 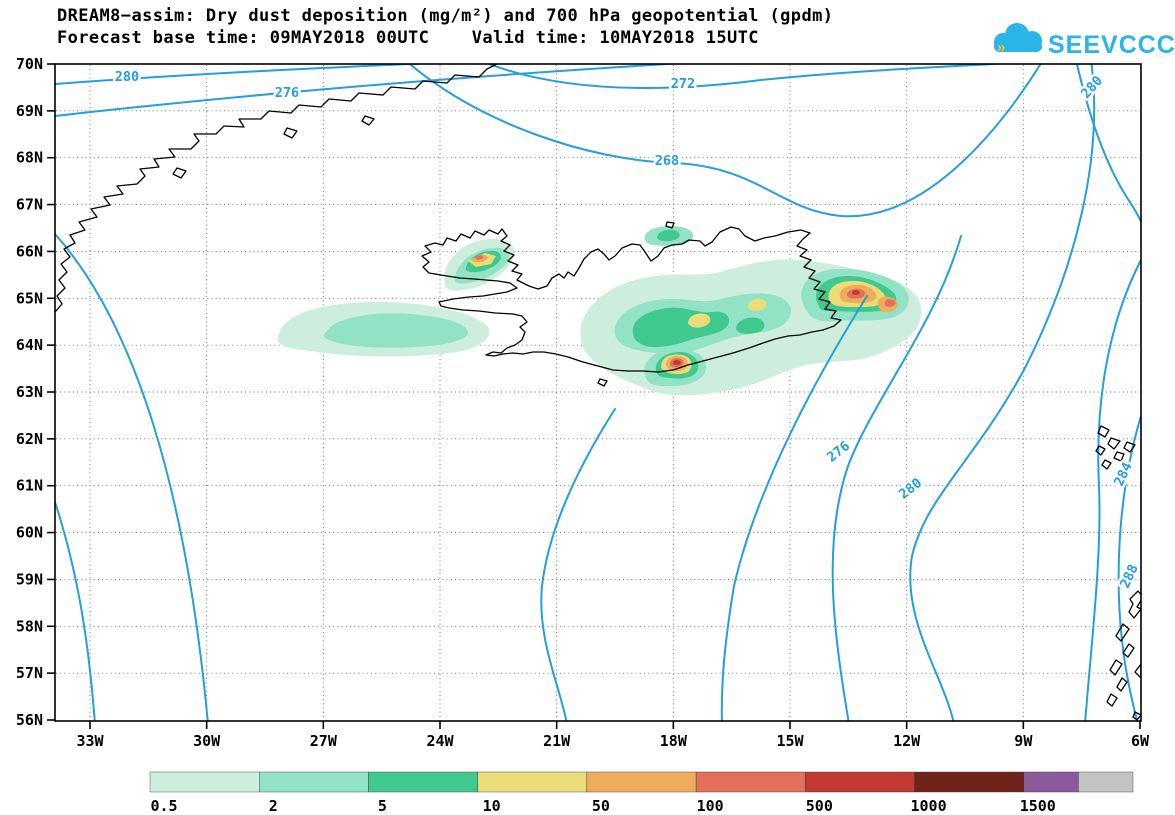 What do you see at coordinates (1129, 576) in the screenshot?
I see `contour-label: 288` at bounding box center [1129, 576].